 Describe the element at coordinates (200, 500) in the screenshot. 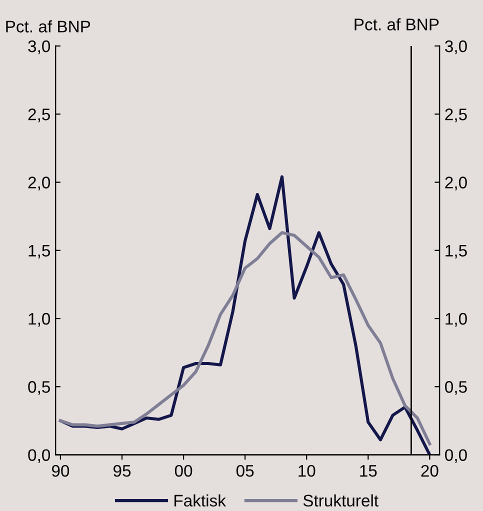

I see `legend-label: Faktisk` at that location.